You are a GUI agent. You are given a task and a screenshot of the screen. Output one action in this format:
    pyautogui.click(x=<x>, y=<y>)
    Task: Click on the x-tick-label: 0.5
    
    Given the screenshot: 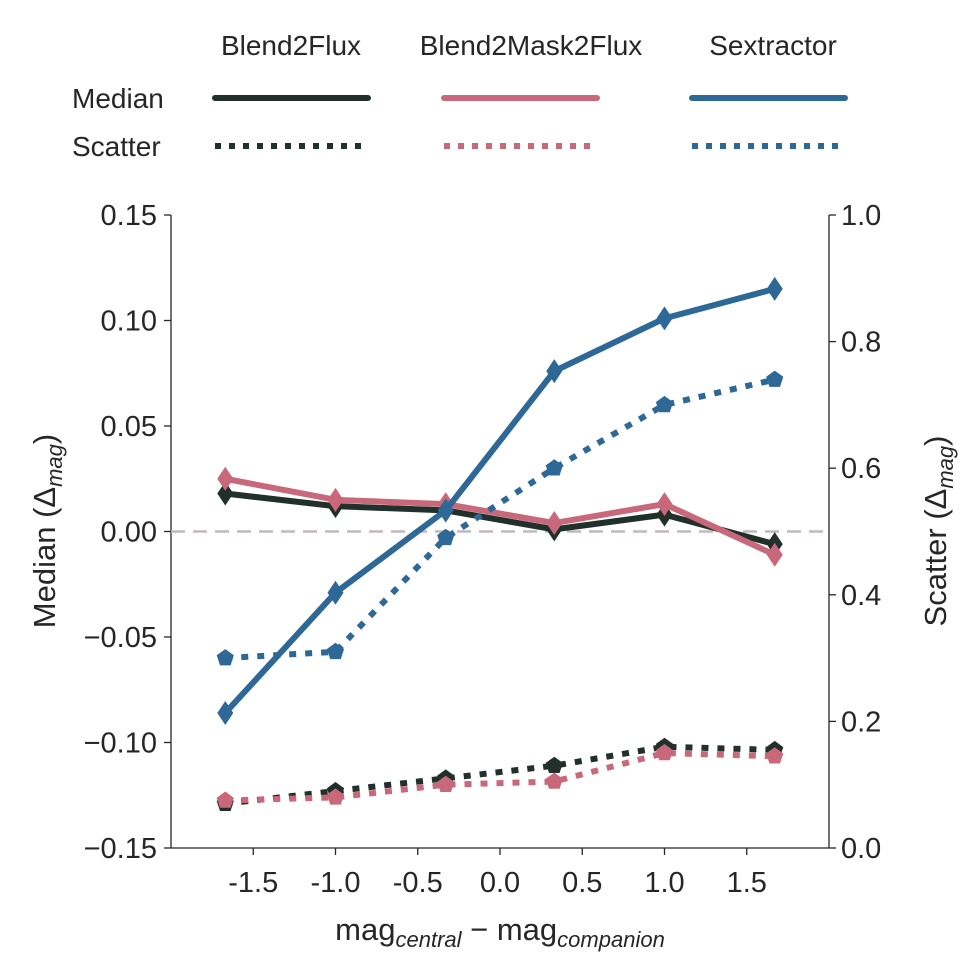 What is the action you would take?
    pyautogui.click(x=582, y=883)
    